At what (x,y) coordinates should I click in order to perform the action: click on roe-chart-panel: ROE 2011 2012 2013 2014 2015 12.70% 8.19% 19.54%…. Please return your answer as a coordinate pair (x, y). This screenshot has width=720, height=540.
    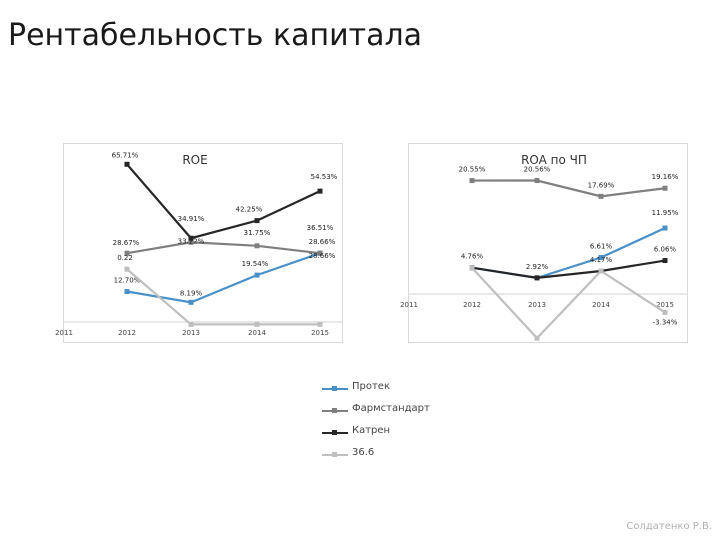
    Looking at the image, I should click on (199, 243).